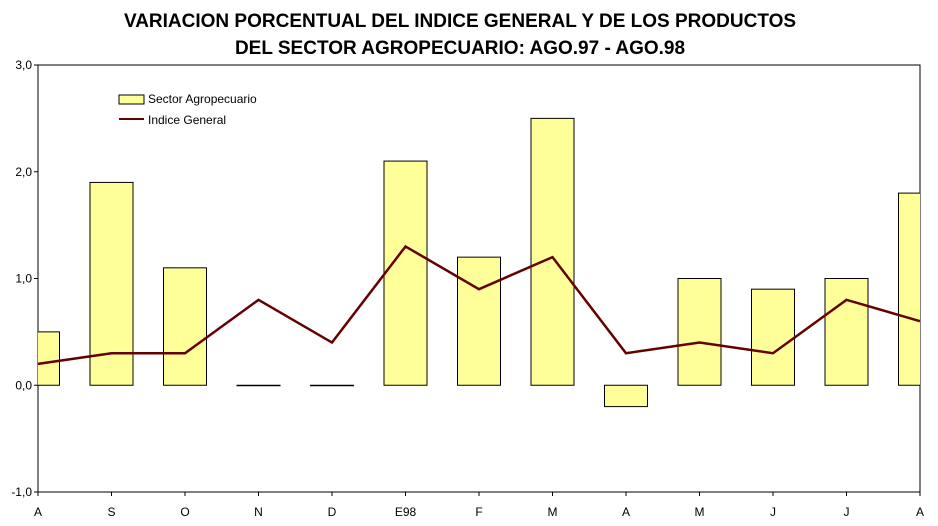 This screenshot has width=938, height=526. I want to click on x-tick-label: D, so click(332, 512).